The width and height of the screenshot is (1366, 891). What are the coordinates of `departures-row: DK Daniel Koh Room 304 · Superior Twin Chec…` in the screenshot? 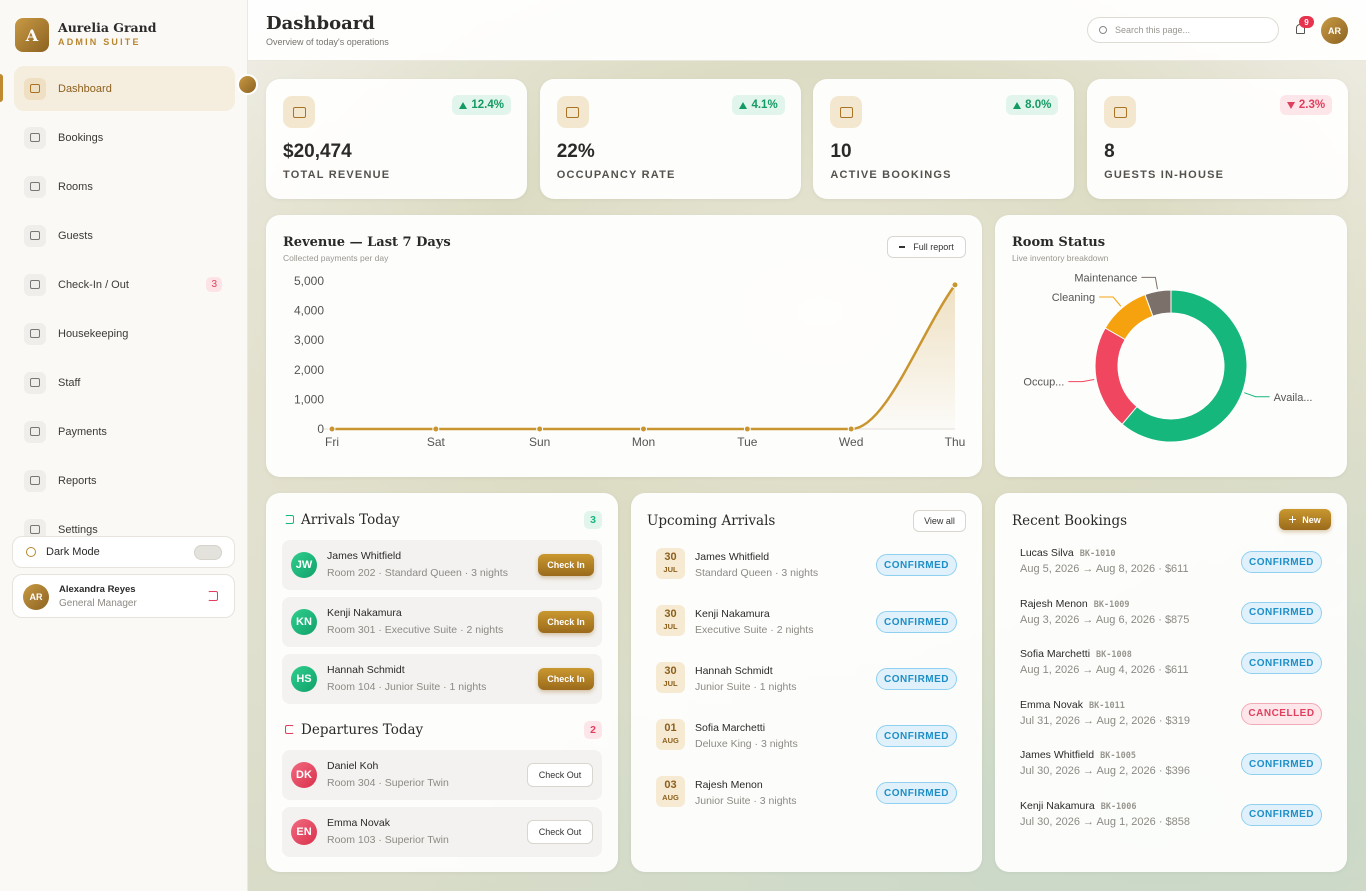 It's located at (442, 775).